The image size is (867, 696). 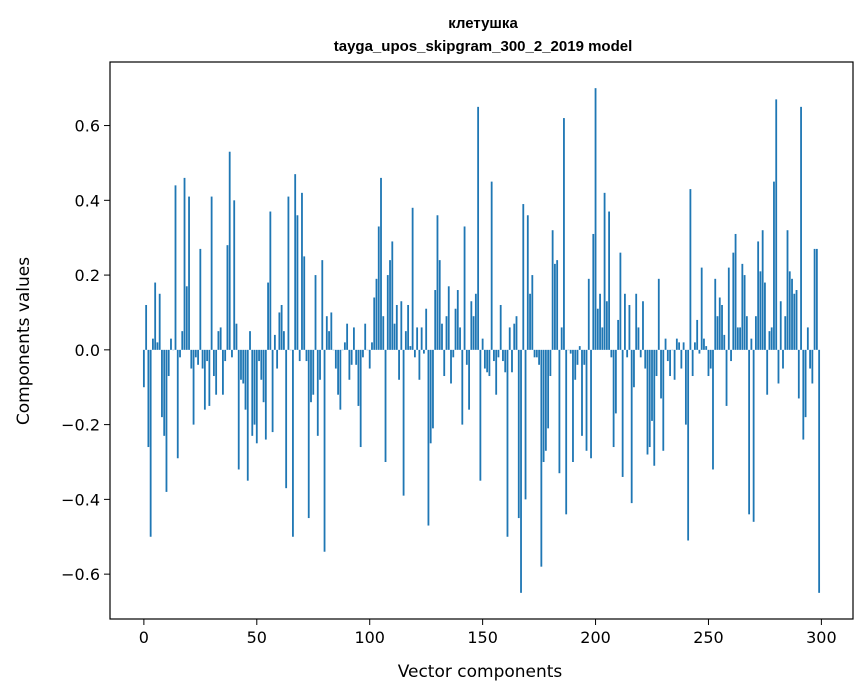 What do you see at coordinates (708, 637) in the screenshot?
I see `x-tick-label: 250` at bounding box center [708, 637].